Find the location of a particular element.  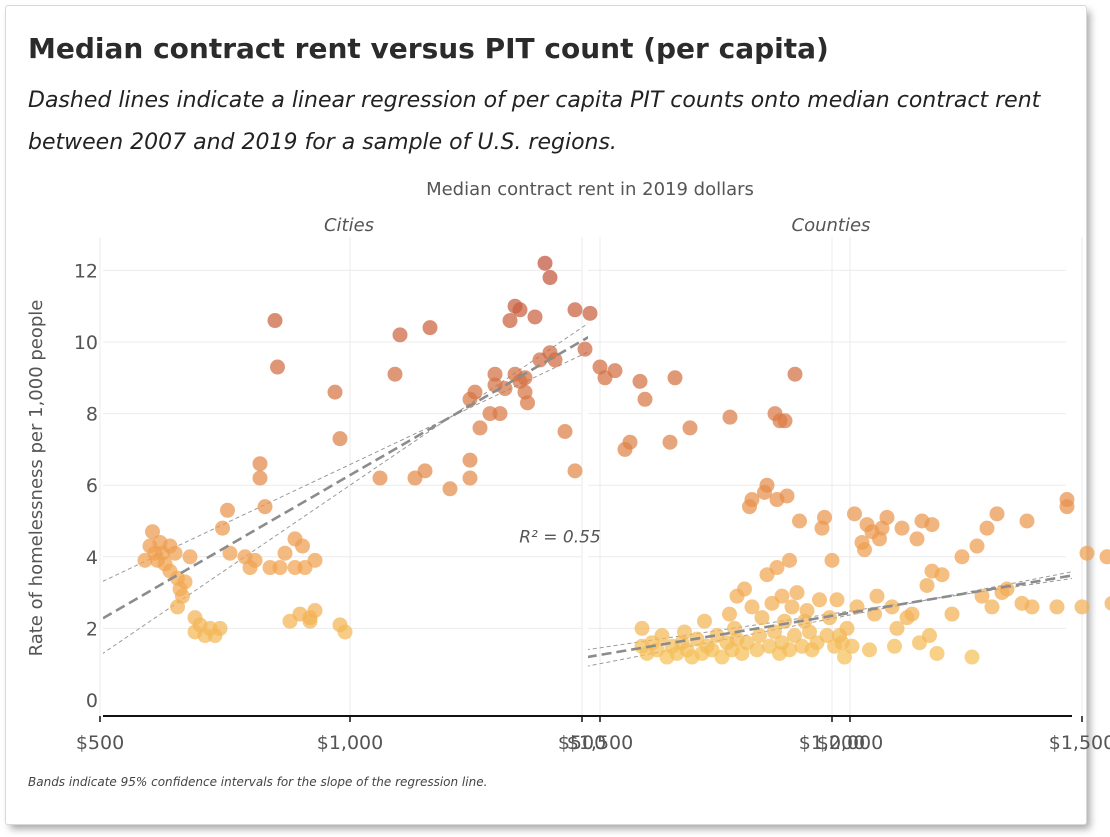

panel-label-cities: Cities is located at coordinates (349, 225).